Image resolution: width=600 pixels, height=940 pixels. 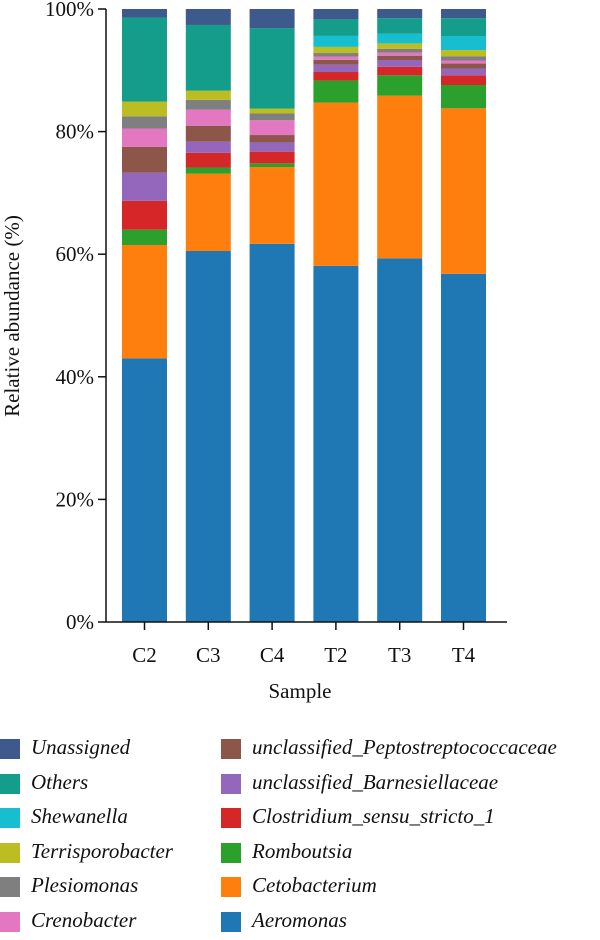 I want to click on x-tick-label-t4: T4, so click(x=464, y=655).